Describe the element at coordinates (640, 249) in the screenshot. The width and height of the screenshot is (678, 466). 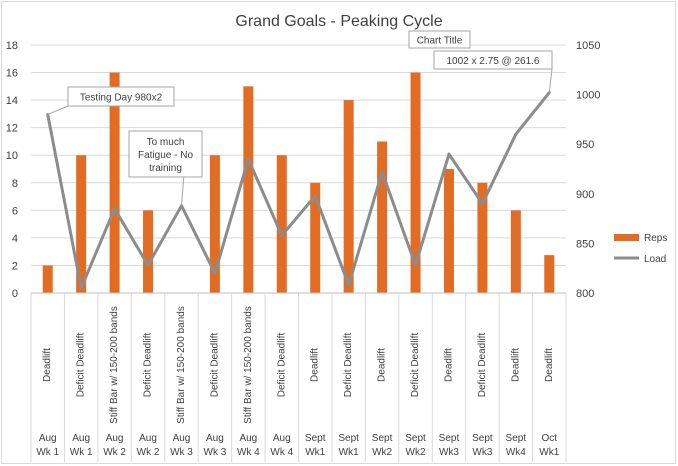
I see `legend: Reps Load` at that location.